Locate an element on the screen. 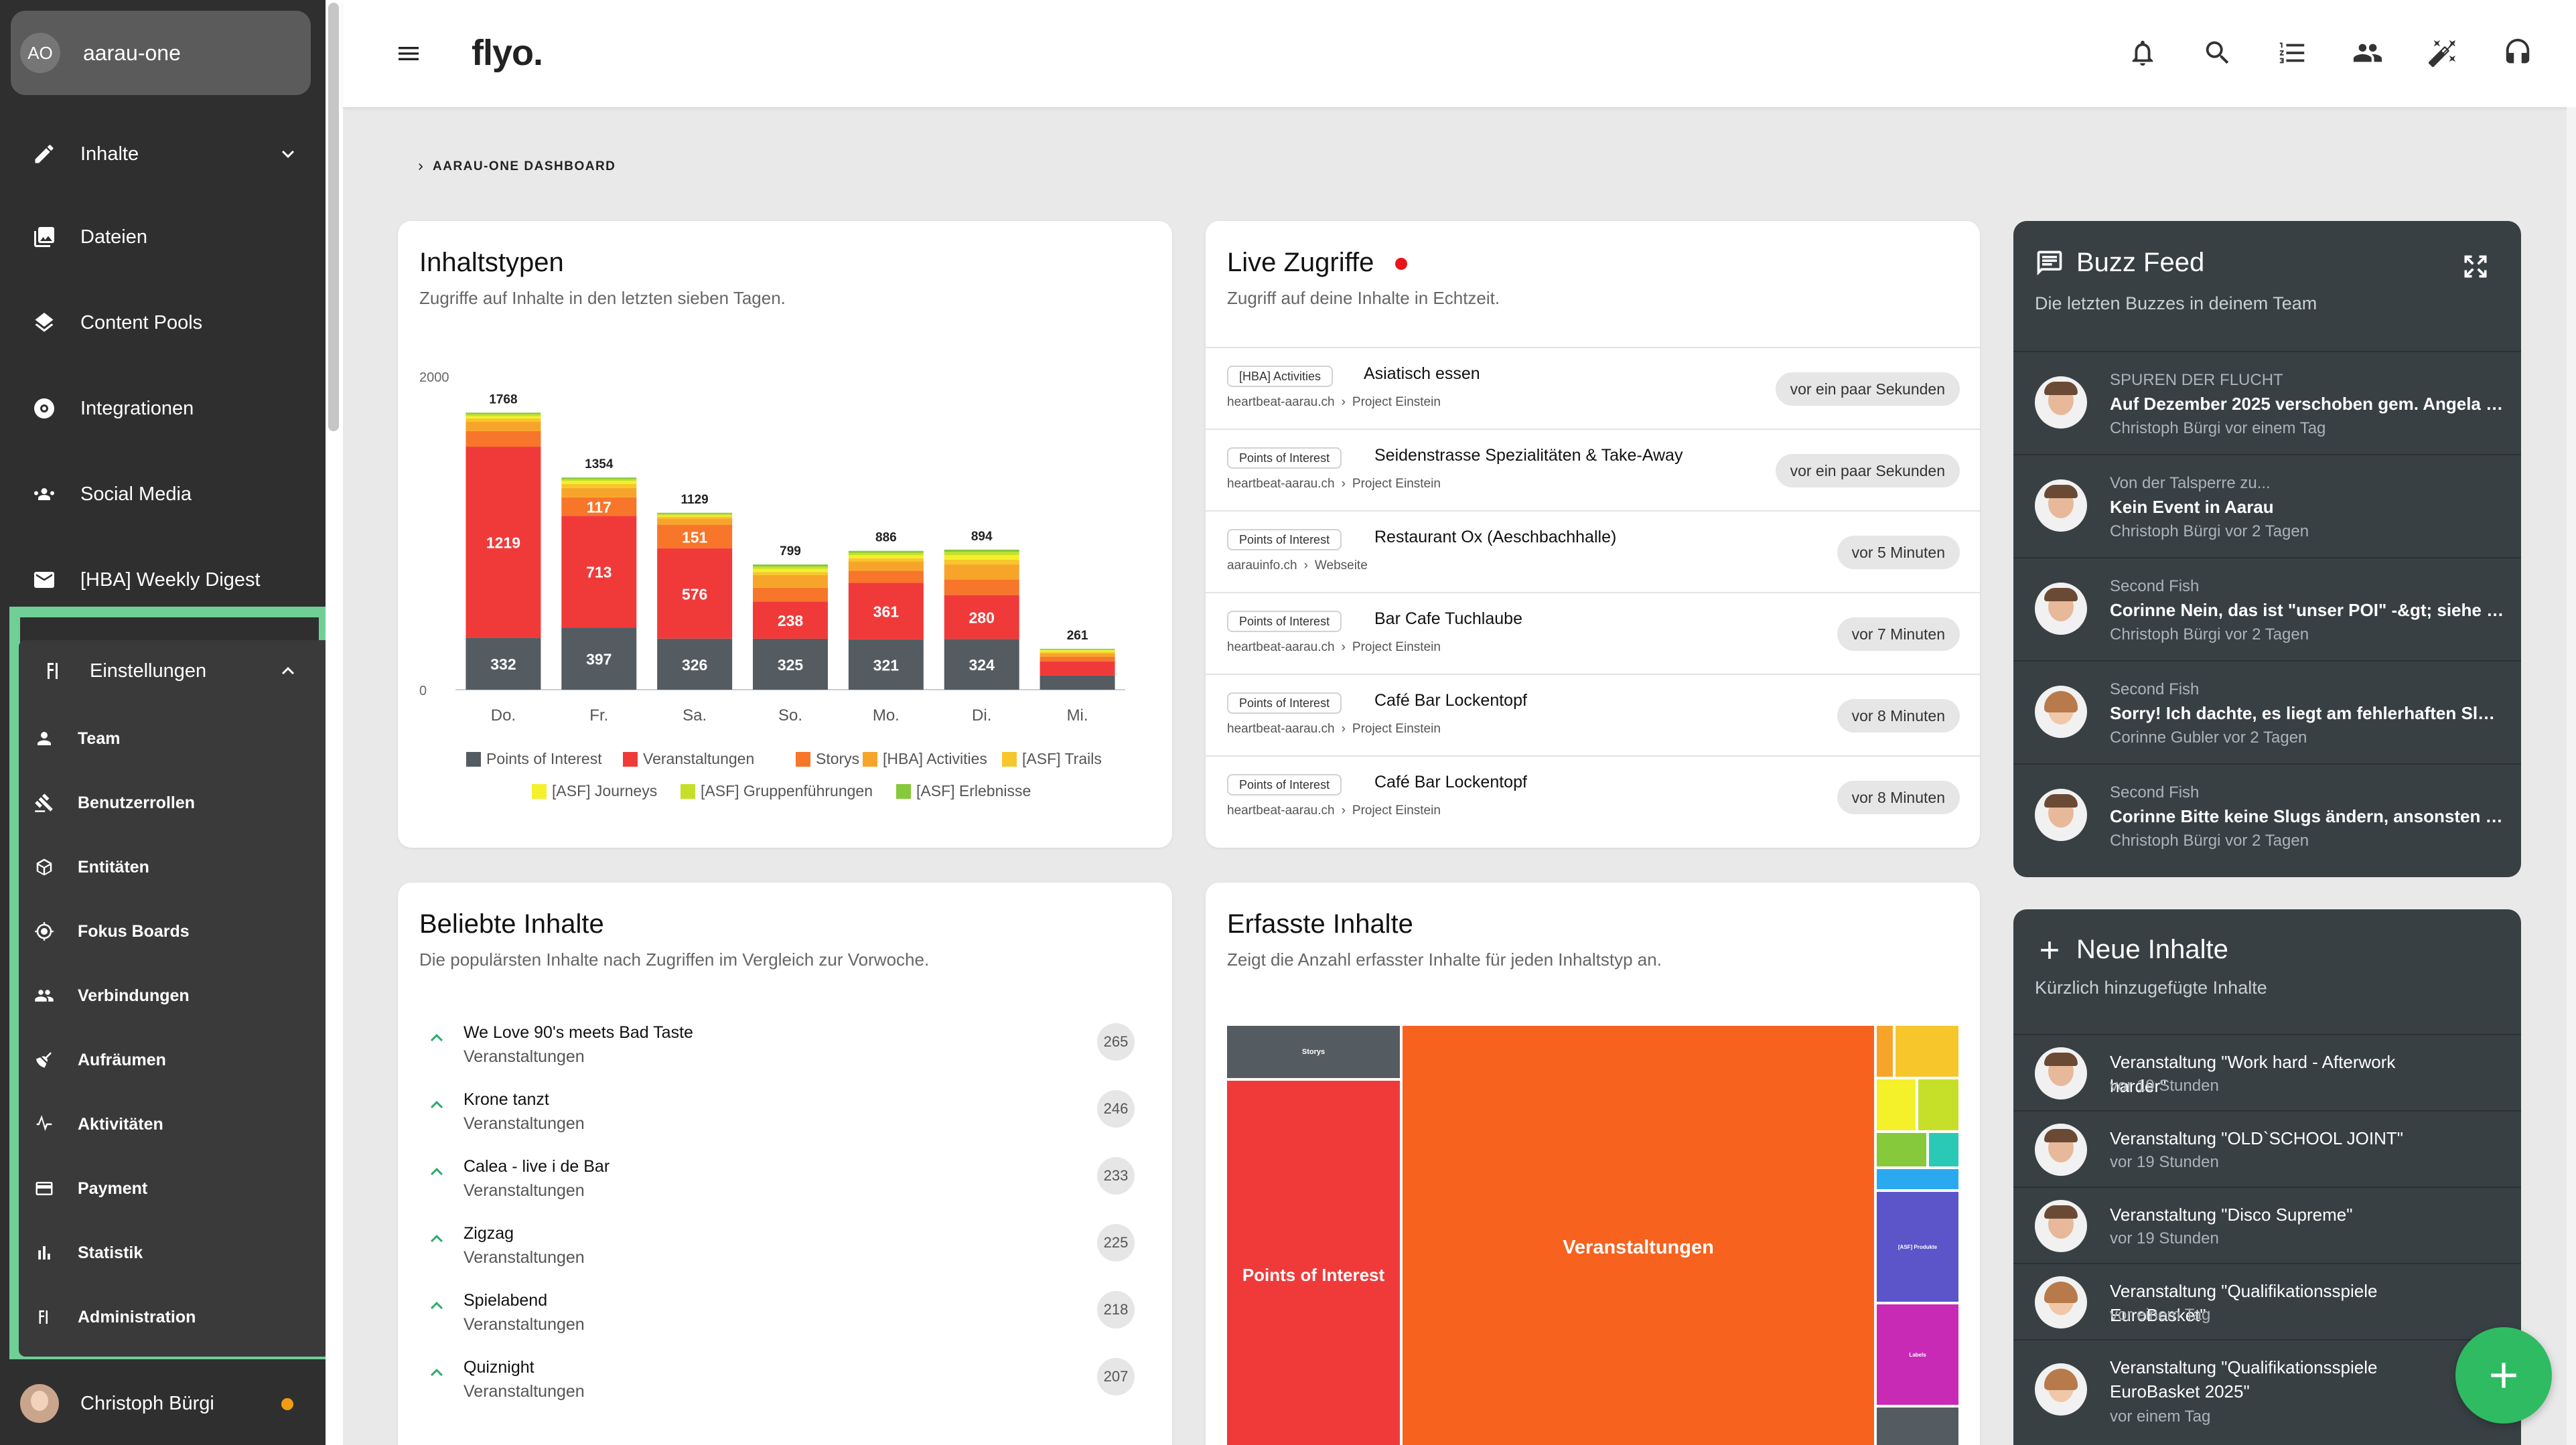 The width and height of the screenshot is (2576, 1445). add-content-button is located at coordinates (2503, 1375).